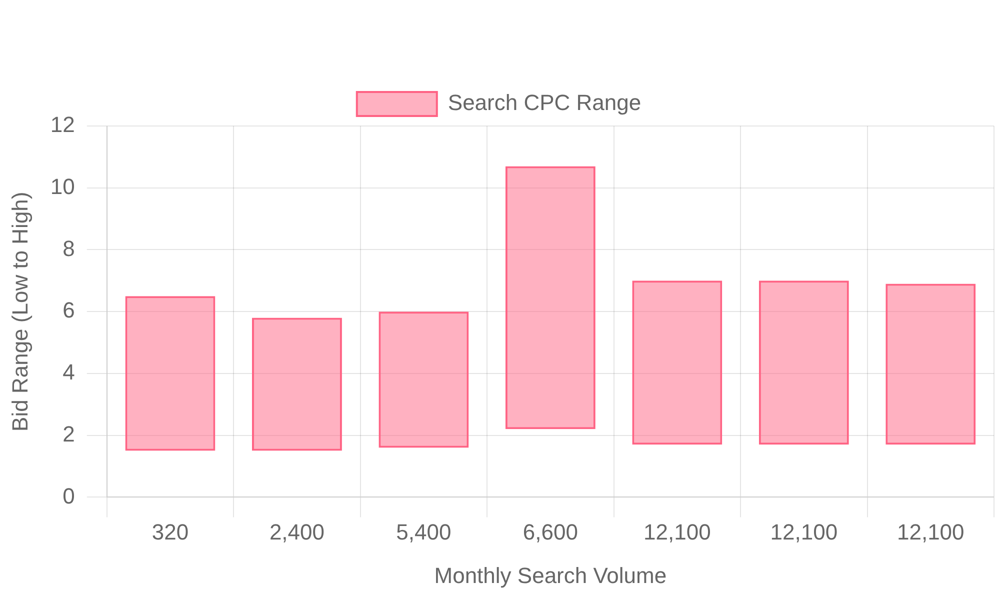 Image resolution: width=1000 pixels, height=600 pixels. I want to click on y-tick-label: 8, so click(68, 248).